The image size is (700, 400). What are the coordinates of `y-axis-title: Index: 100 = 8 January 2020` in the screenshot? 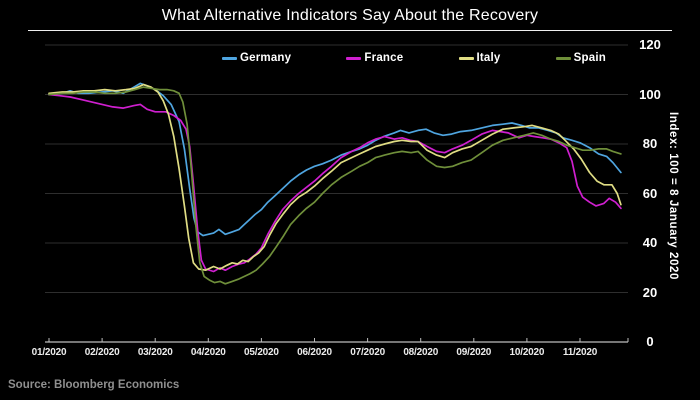 It's located at (673, 196).